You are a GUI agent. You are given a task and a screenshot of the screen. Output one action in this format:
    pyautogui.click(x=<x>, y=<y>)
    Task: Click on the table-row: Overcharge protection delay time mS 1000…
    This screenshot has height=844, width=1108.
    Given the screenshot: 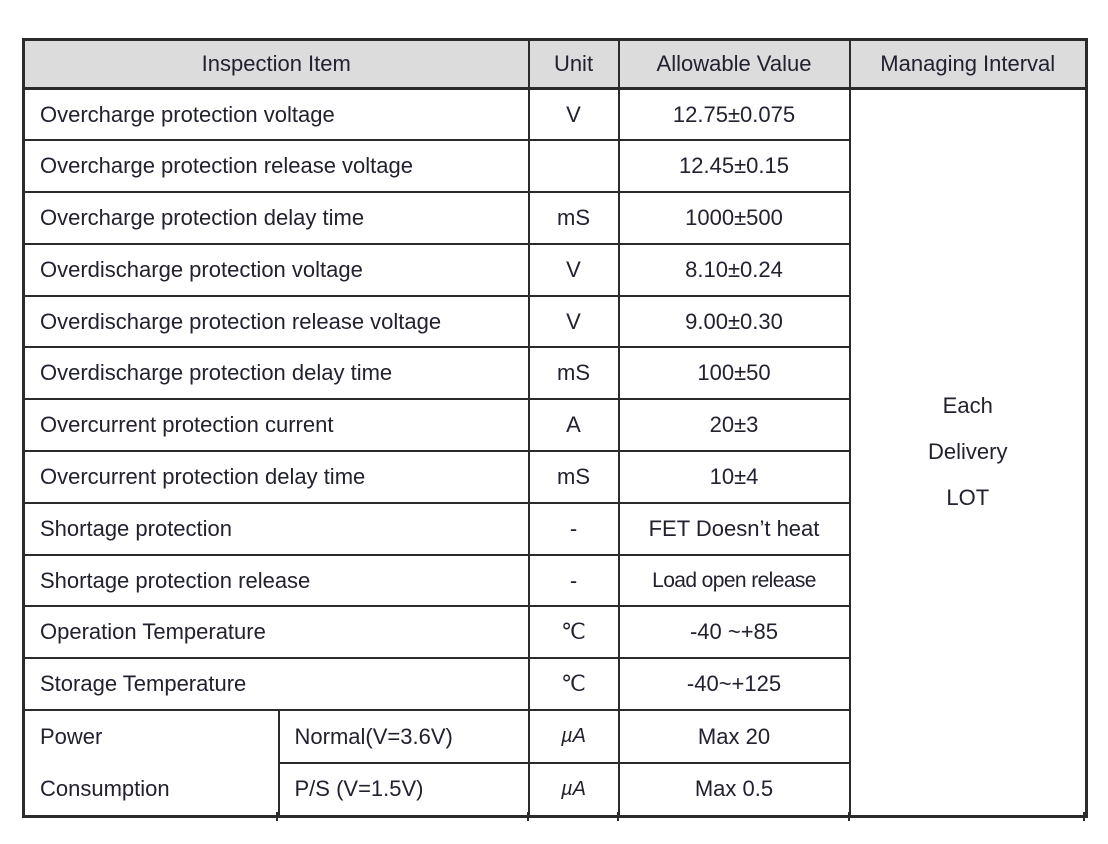 What is the action you would take?
    pyautogui.click(x=554, y=218)
    